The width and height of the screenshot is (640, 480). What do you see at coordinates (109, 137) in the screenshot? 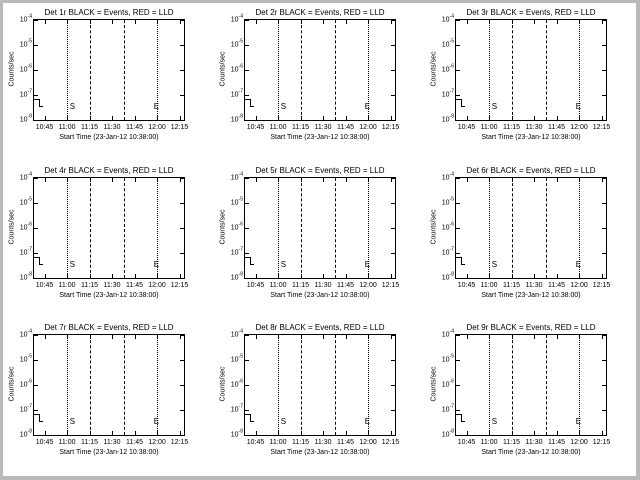
I see `x-axis-label: Start Time (23-Jan-12 10:38:00)` at bounding box center [109, 137].